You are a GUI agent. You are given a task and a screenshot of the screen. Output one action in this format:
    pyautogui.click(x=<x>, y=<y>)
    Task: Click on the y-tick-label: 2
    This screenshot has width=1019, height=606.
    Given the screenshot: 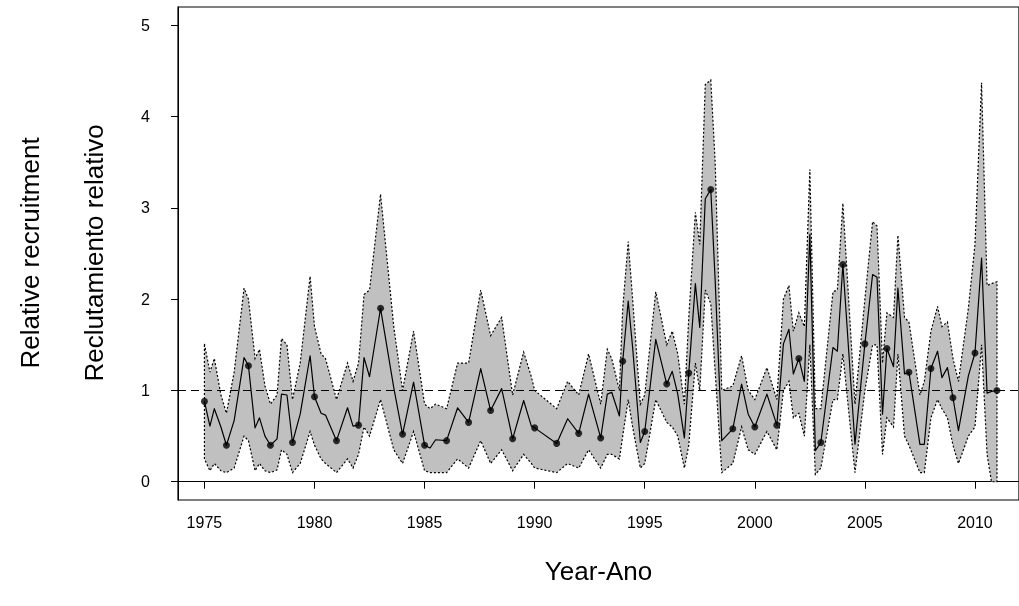 What is the action you would take?
    pyautogui.click(x=146, y=299)
    